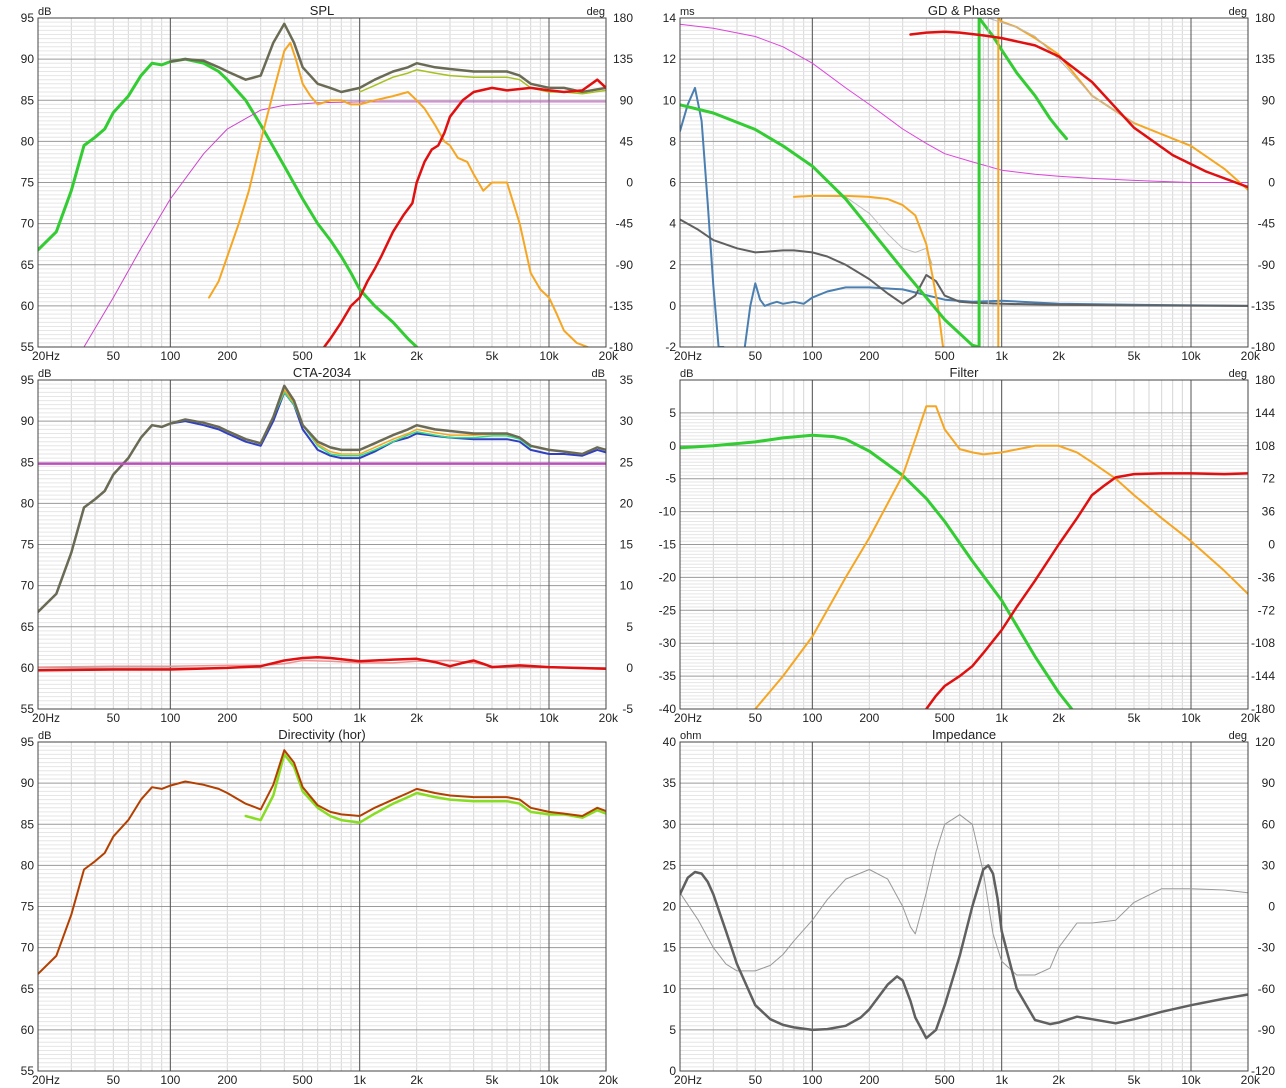  I want to click on chart-title: Filter, so click(965, 372).